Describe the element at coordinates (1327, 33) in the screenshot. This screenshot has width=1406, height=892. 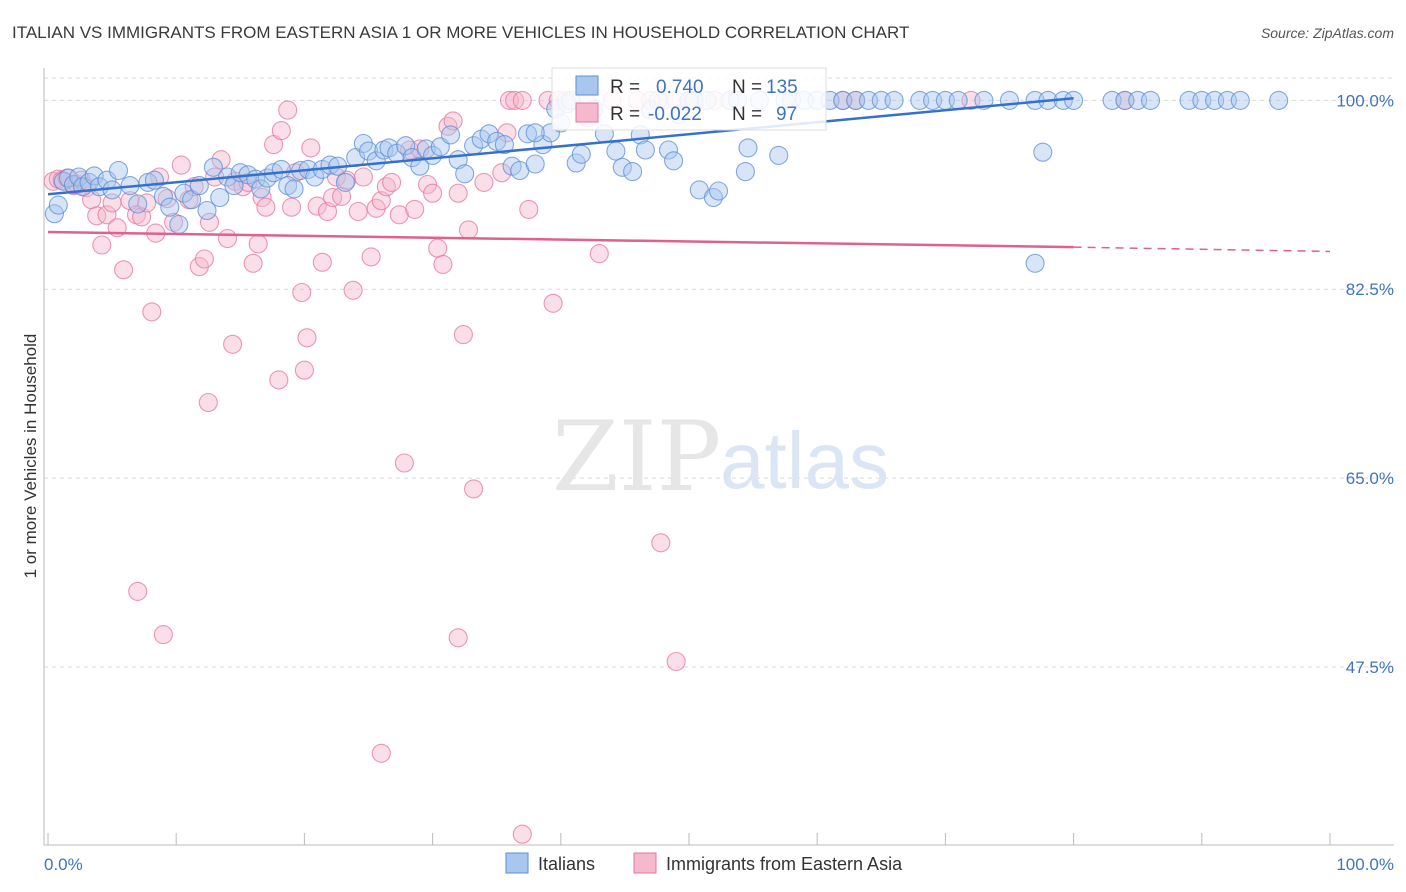
I see `chart-source: Source: ZipAtlas.com` at that location.